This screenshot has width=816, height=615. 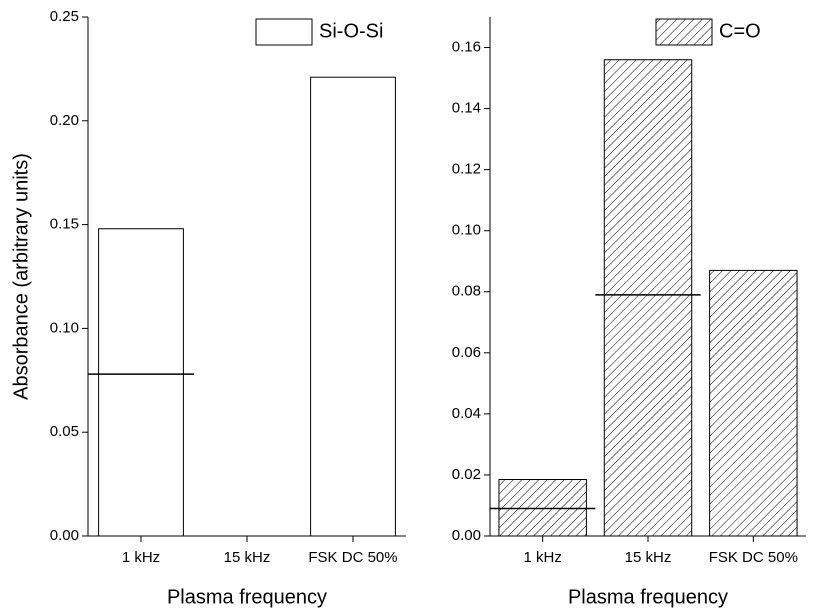 I want to click on y-tick-label: 0.04, so click(x=466, y=413).